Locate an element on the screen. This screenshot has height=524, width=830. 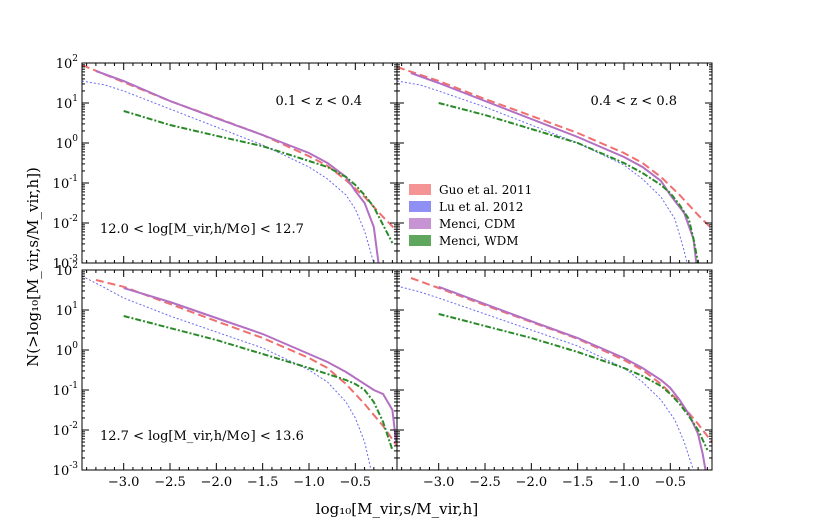
x-axis-title: log₁₀[M_vir,s/M_vir,h] is located at coordinates (397, 509).